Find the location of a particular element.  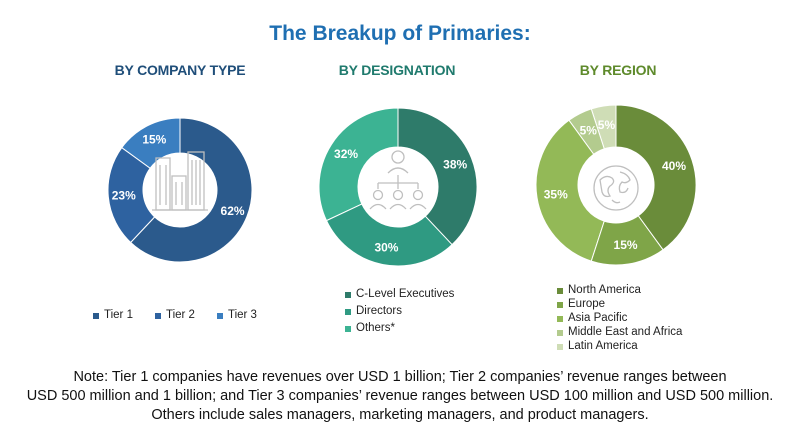

legend-label: Middle East and Africa is located at coordinates (625, 332).